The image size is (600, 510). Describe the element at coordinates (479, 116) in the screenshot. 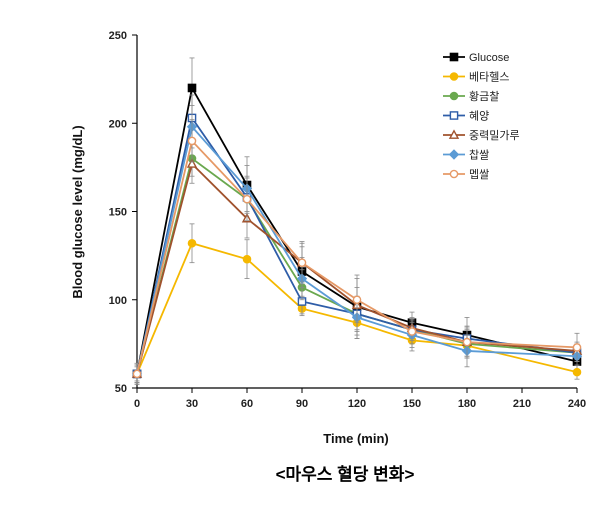

I see `legend-label: 혜양` at that location.